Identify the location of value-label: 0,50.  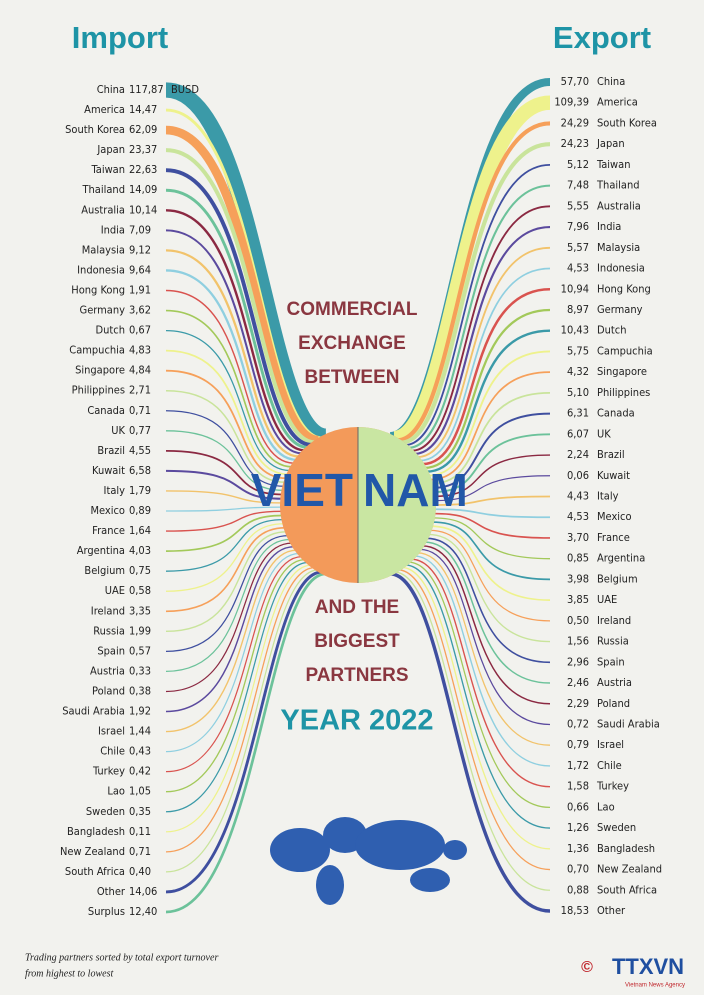
(578, 620).